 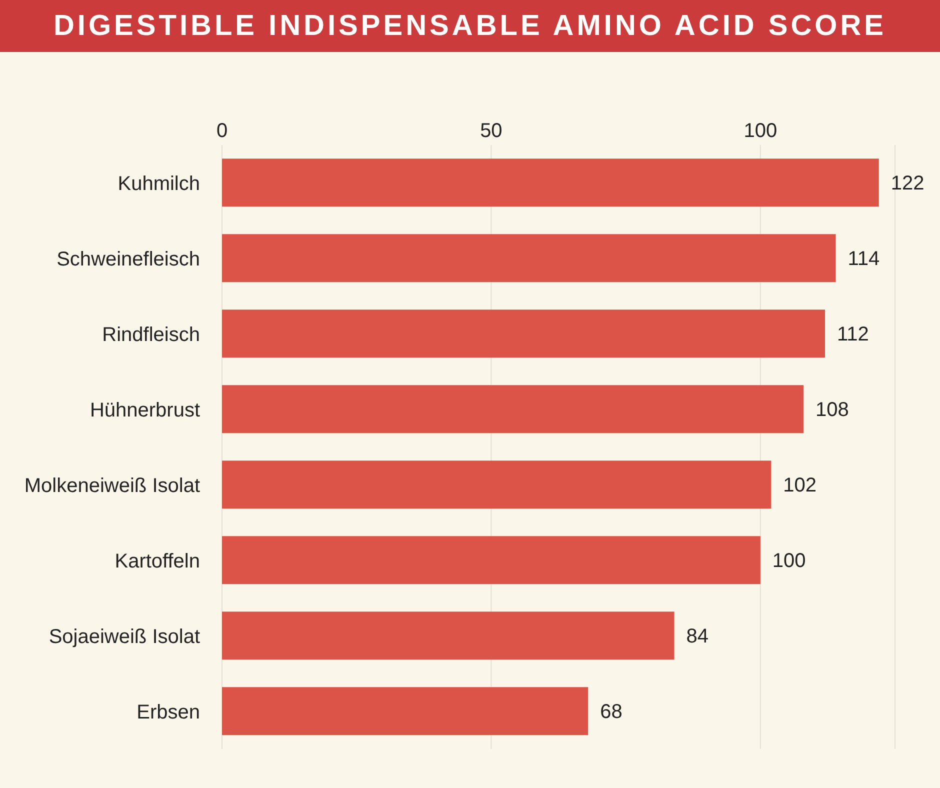 What do you see at coordinates (864, 259) in the screenshot?
I see `data-label: 114` at bounding box center [864, 259].